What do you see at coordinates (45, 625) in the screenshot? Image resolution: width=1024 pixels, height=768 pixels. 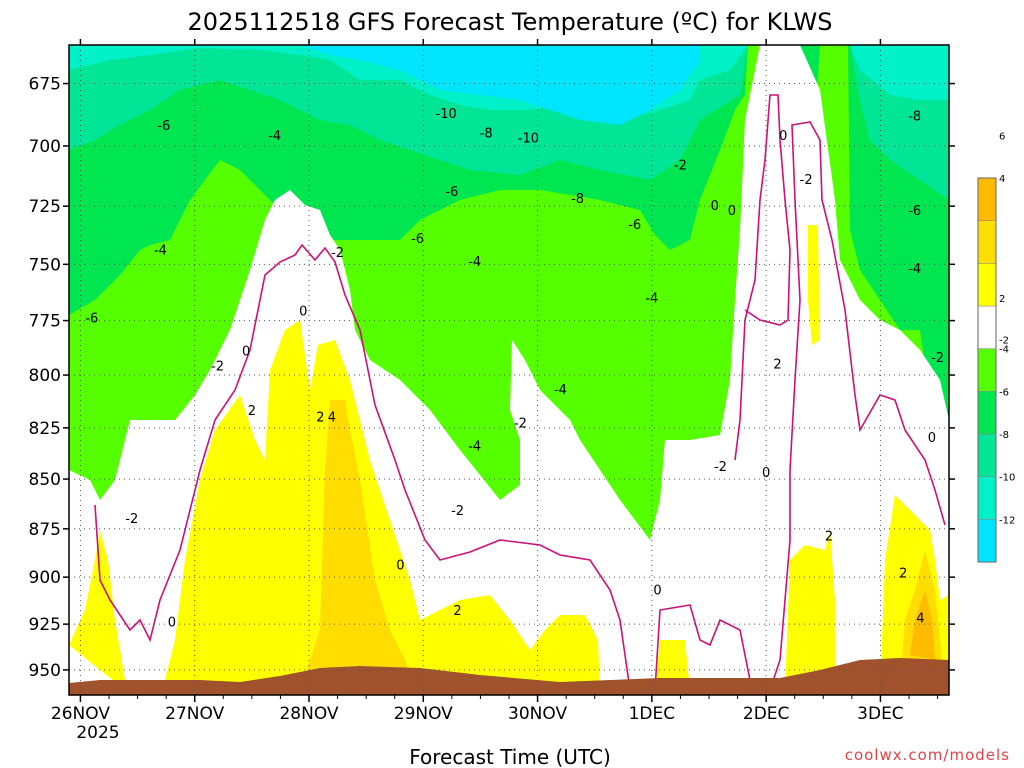 I see `y-tick-label: 925` at bounding box center [45, 625].